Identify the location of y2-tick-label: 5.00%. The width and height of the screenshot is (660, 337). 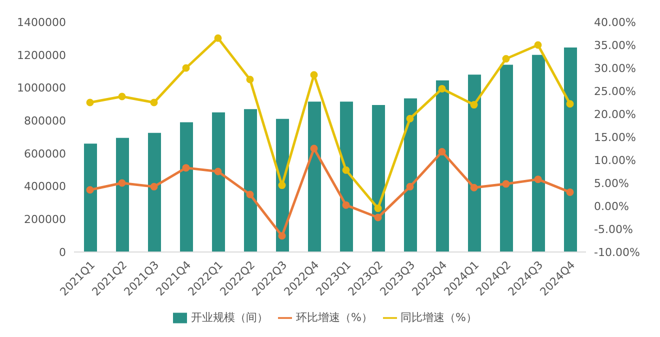
(611, 183).